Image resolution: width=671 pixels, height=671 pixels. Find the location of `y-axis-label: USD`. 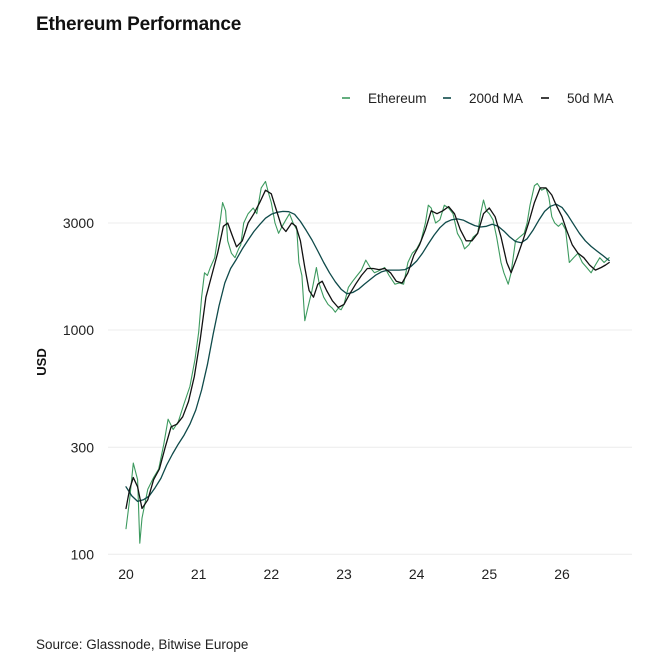

y-axis-label: USD is located at coordinates (41, 361).